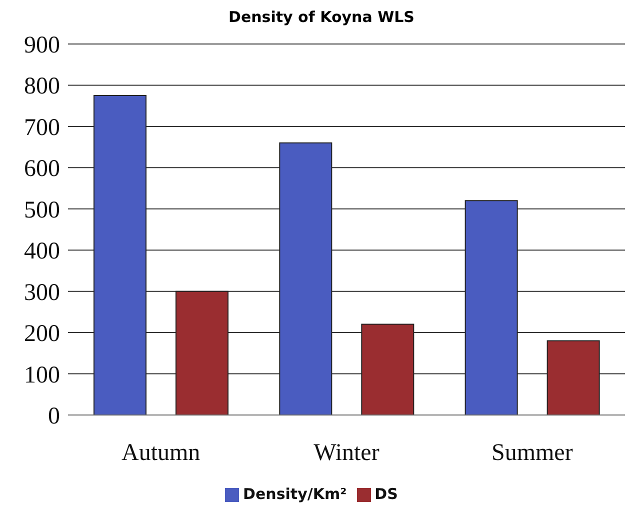  What do you see at coordinates (532, 453) in the screenshot?
I see `x-tick-label: Summer` at bounding box center [532, 453].